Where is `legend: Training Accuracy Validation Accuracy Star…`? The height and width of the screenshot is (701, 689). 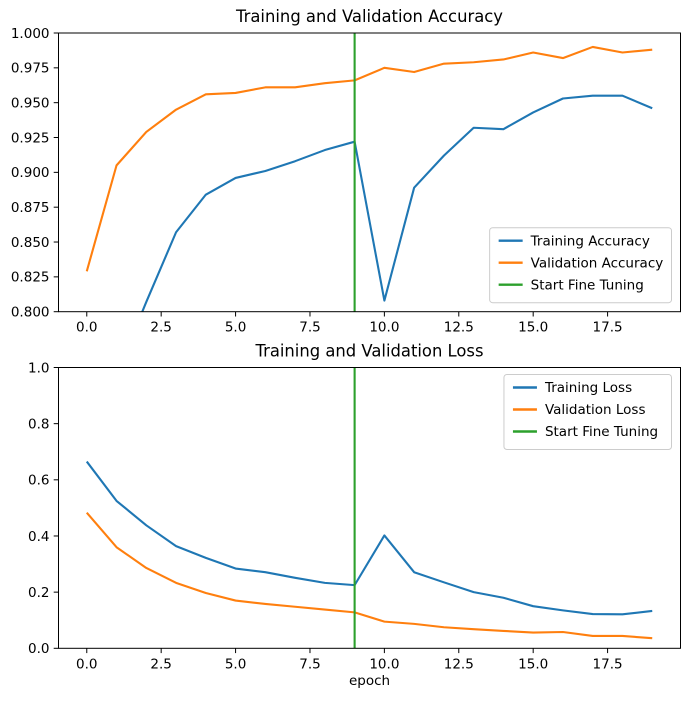
legend: Training Accuracy Validation Accuracy Star… is located at coordinates (580, 265).